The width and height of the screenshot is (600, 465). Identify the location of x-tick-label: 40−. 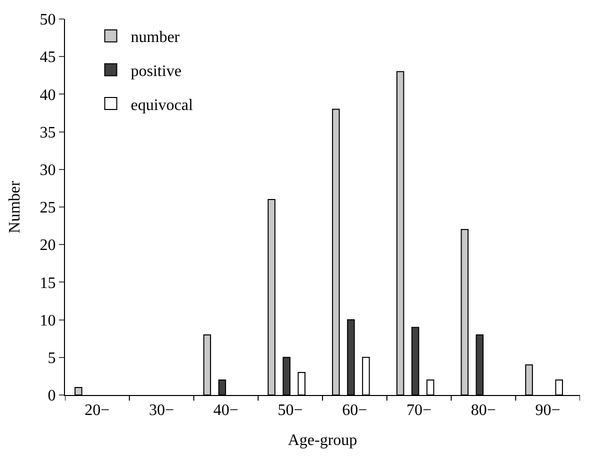
(225, 411).